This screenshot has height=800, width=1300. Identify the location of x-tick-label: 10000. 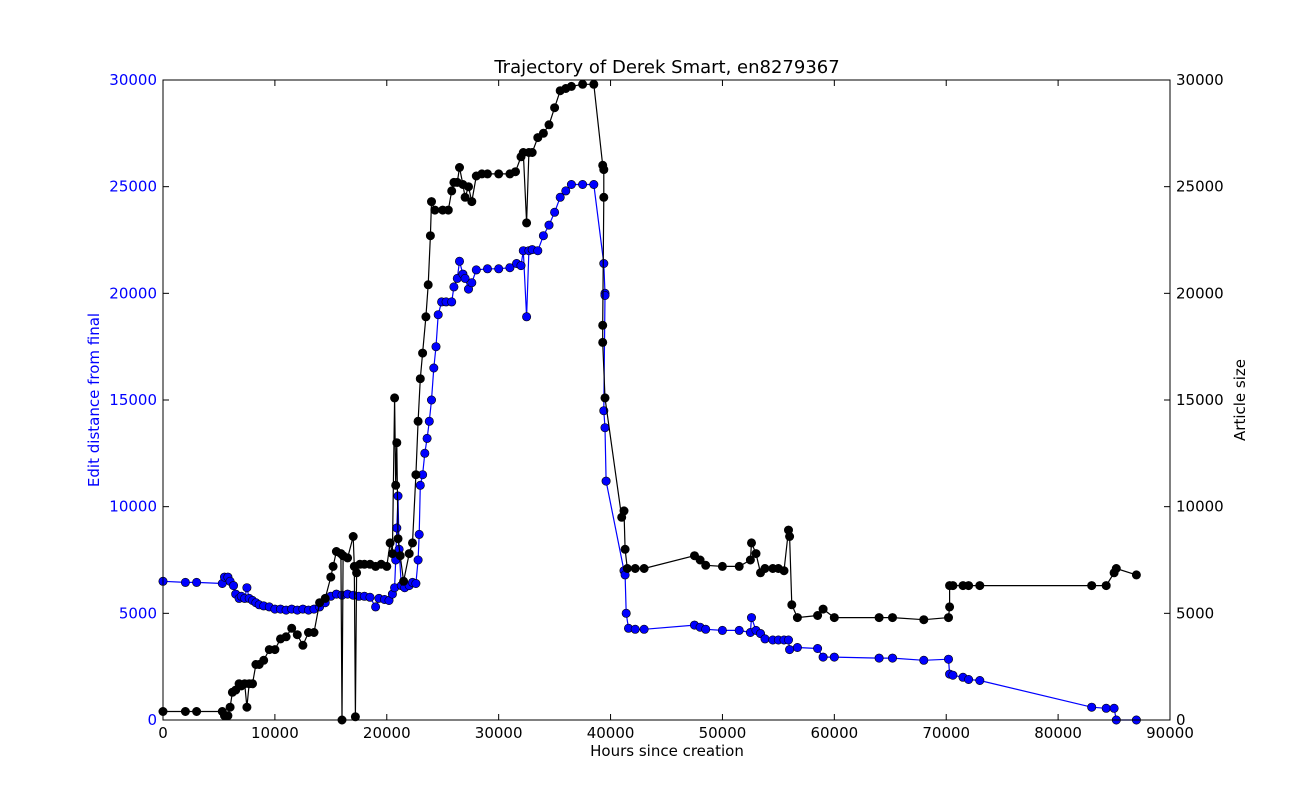
(275, 733).